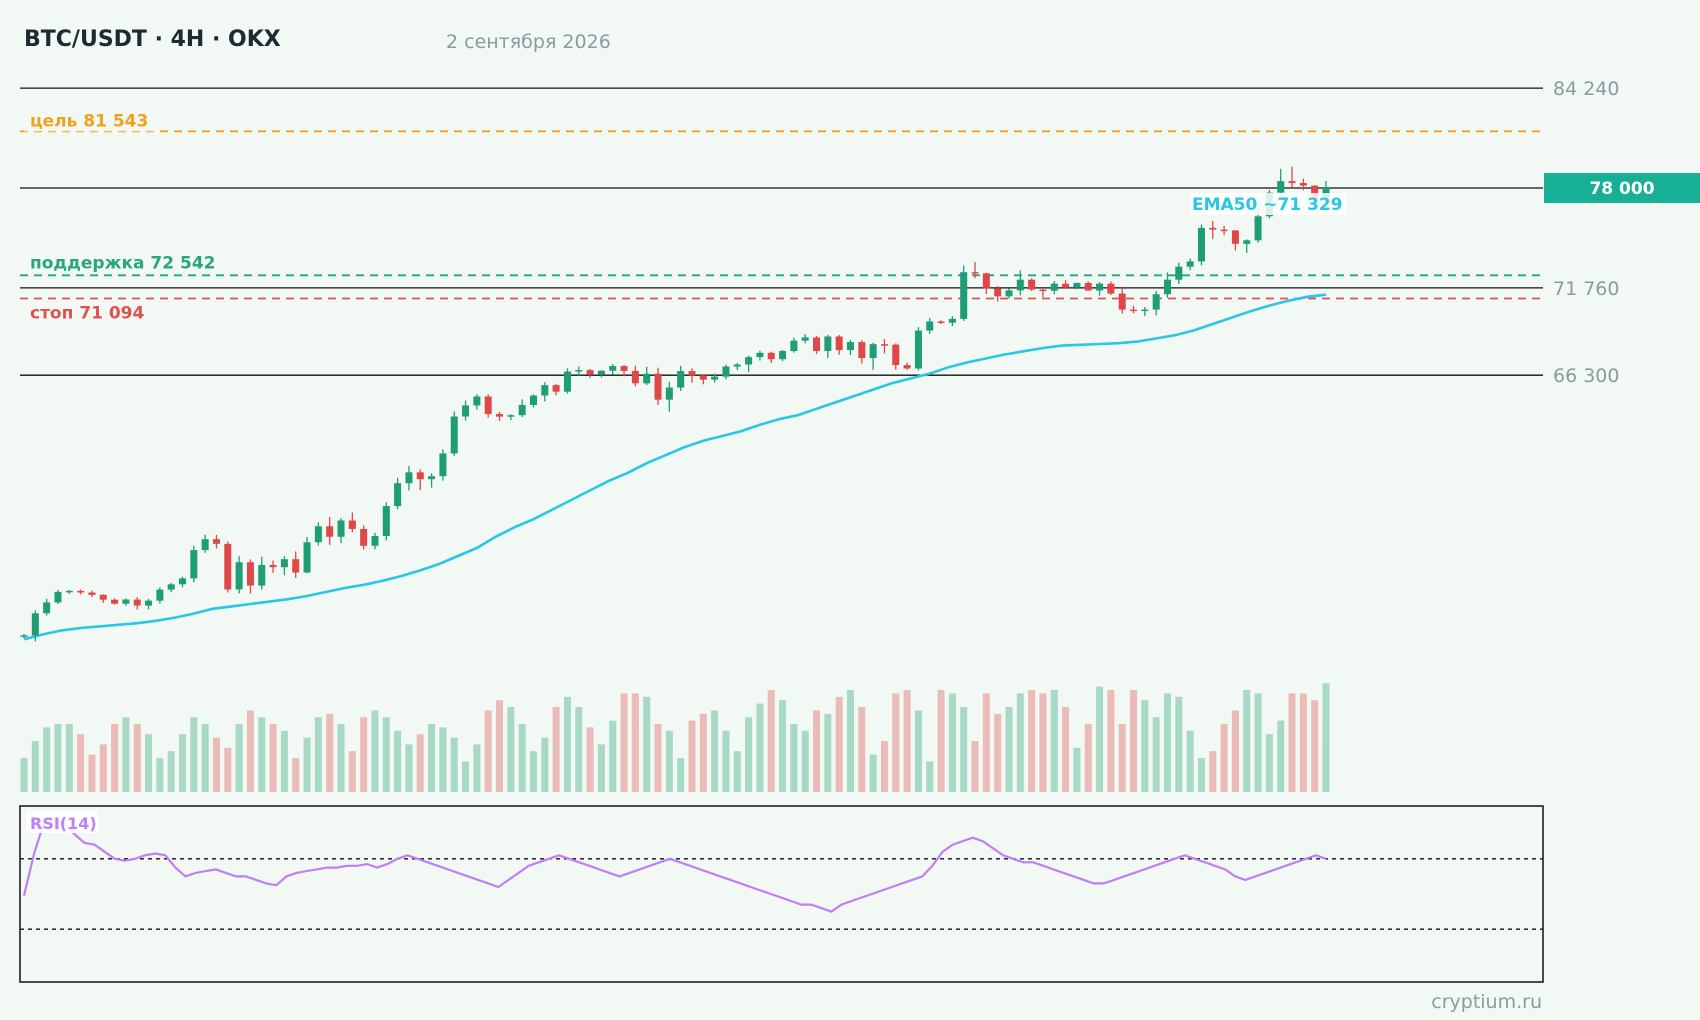  What do you see at coordinates (528, 42) in the screenshot?
I see `chart-date: 2 сентября 2026` at bounding box center [528, 42].